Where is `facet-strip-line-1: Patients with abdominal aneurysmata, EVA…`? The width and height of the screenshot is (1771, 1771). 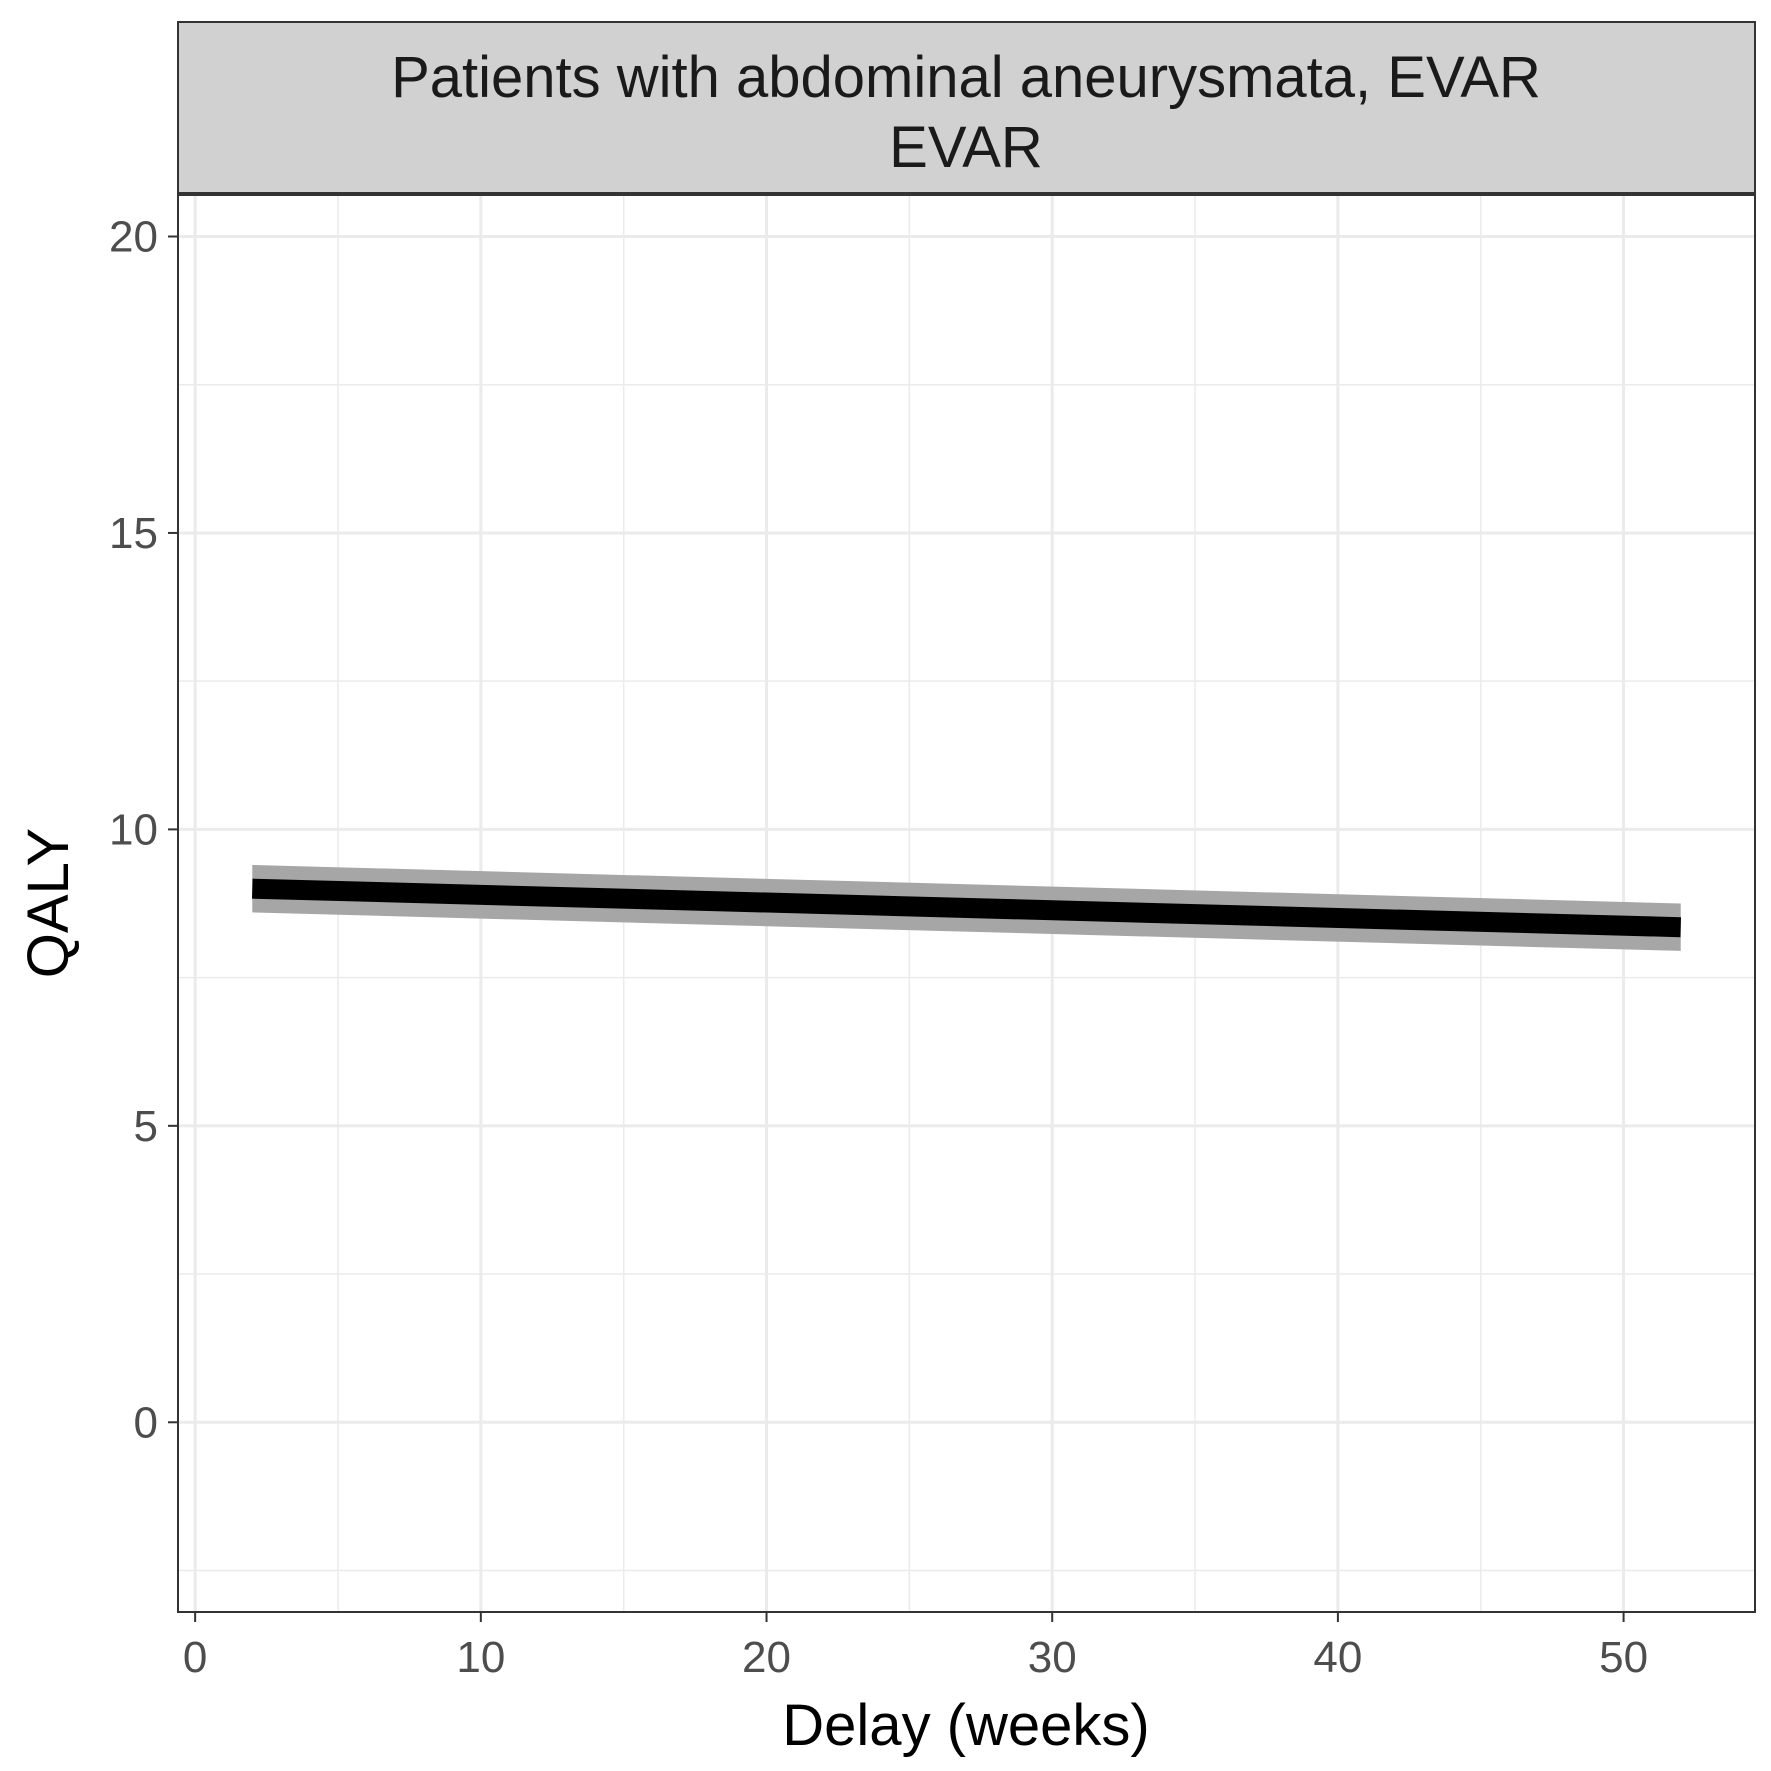
facet-strip-line-1: Patients with abdominal aneurysmata, EVA… is located at coordinates (966, 77).